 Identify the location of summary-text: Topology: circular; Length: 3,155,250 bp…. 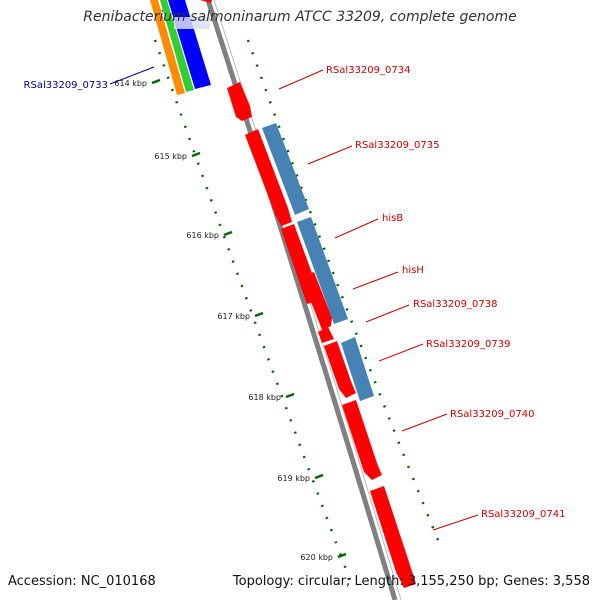
(411, 581).